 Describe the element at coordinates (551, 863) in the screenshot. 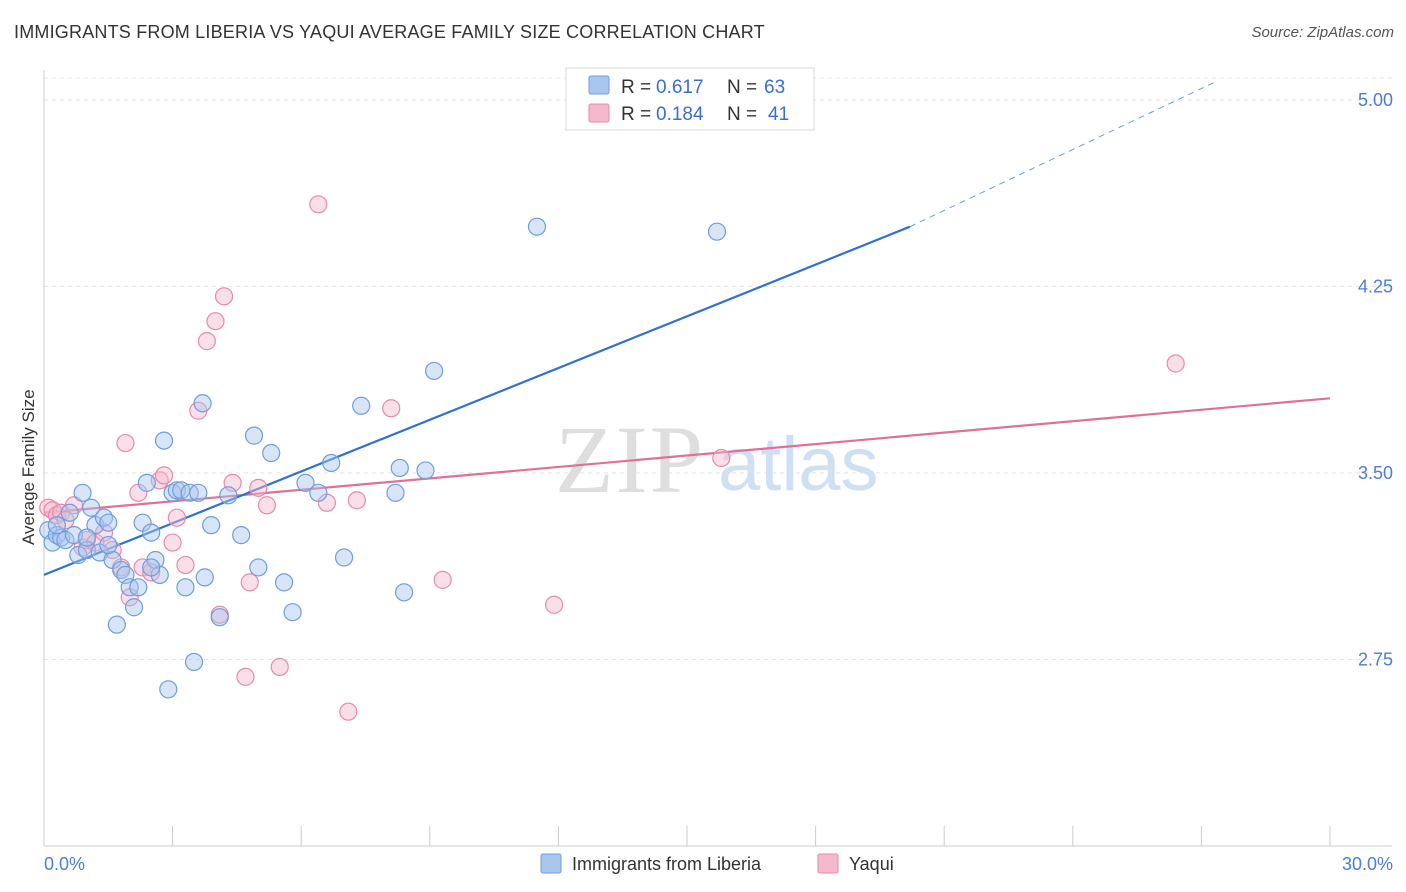

I see `bottom-legend-swatch-liberia` at that location.